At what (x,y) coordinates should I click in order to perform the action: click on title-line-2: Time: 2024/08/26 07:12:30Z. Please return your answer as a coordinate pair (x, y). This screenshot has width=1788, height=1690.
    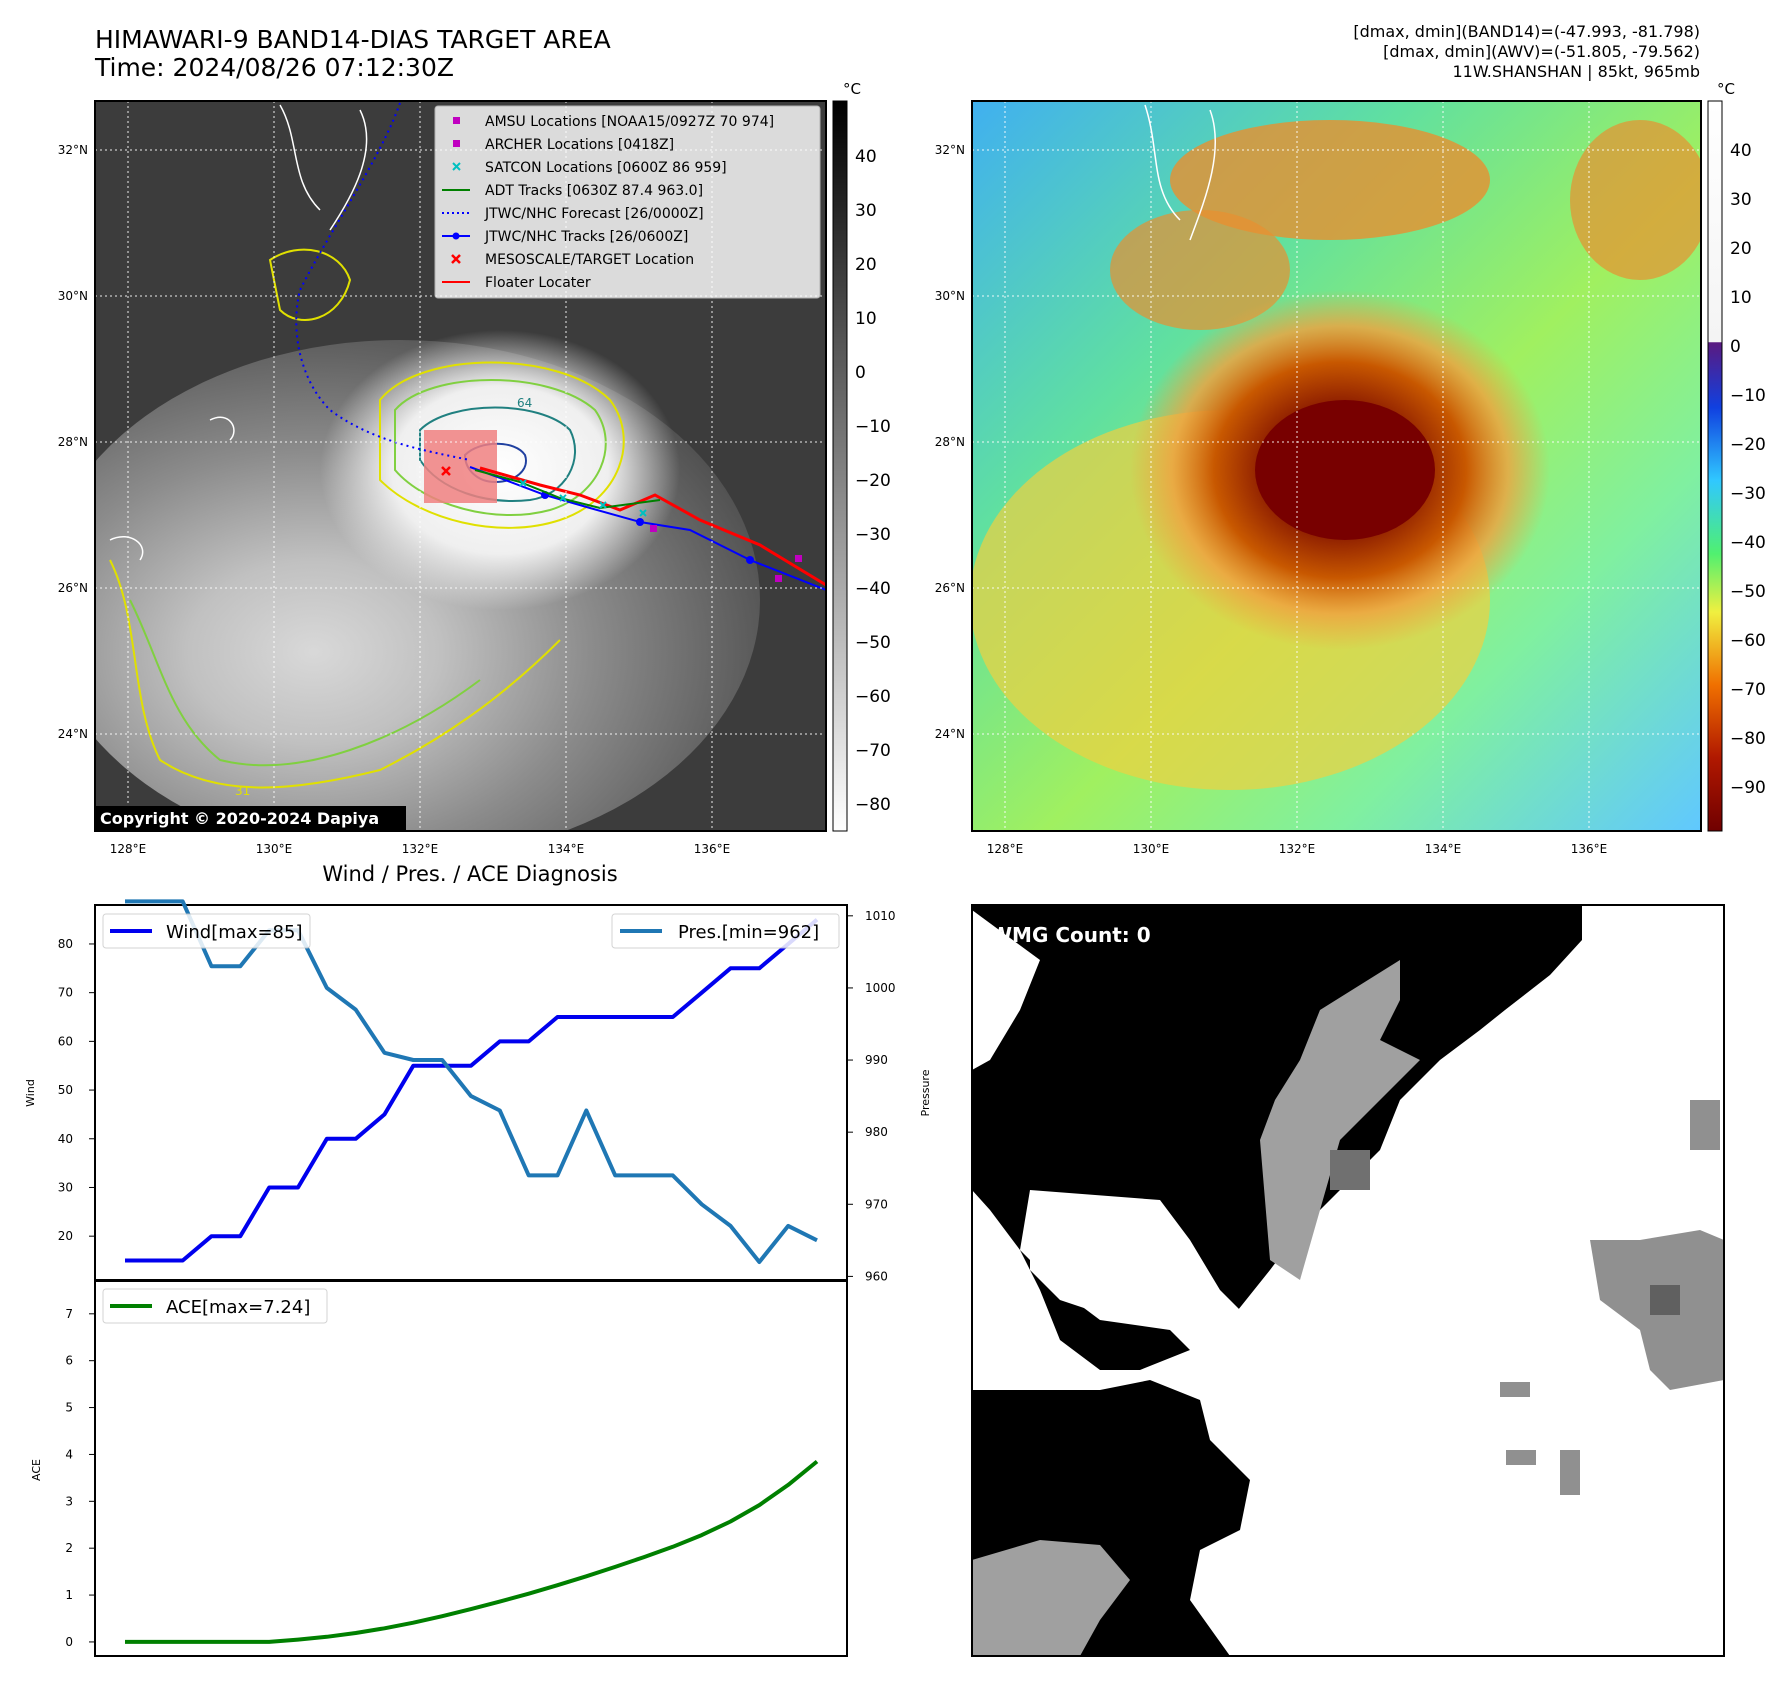
    Looking at the image, I should click on (274, 67).